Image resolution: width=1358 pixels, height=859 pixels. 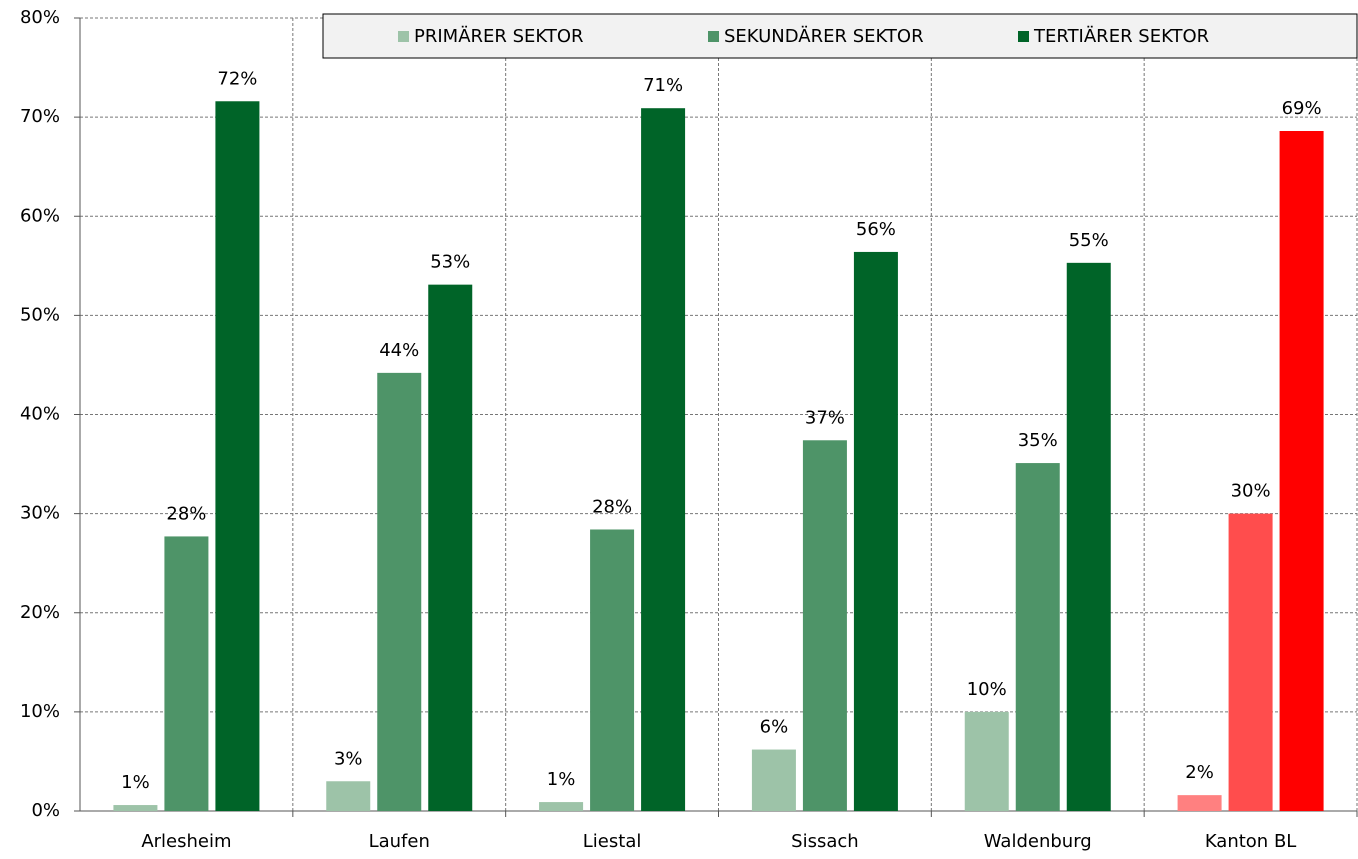 I want to click on value-label: 56%, so click(x=876, y=229).